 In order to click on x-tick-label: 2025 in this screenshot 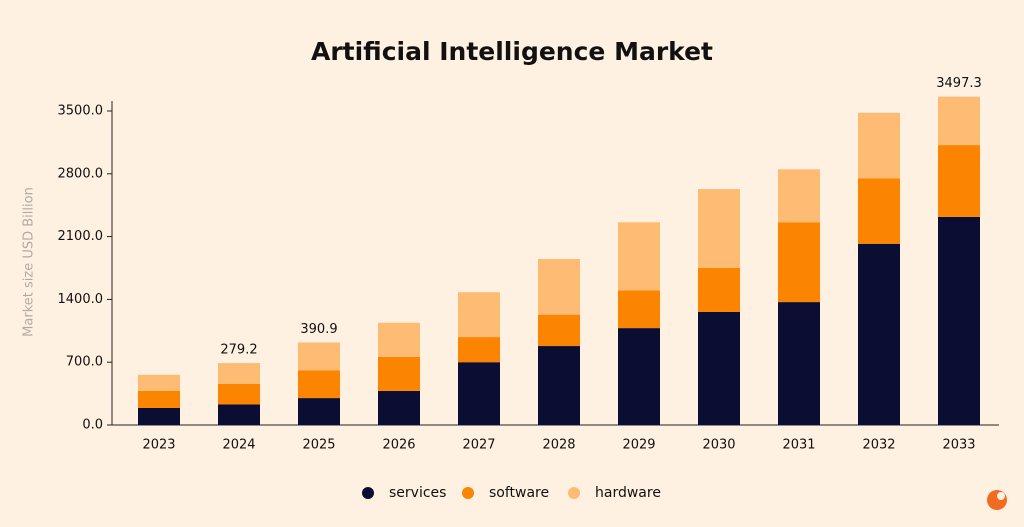, I will do `click(318, 445)`.